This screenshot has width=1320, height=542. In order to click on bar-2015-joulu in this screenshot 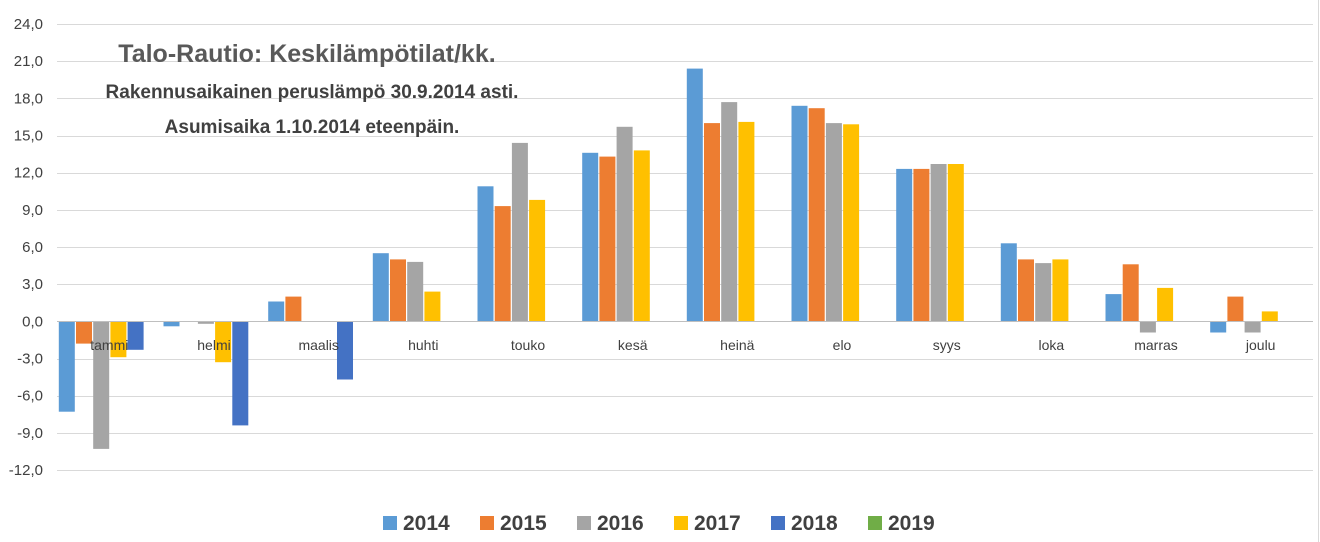, I will do `click(1235, 309)`.